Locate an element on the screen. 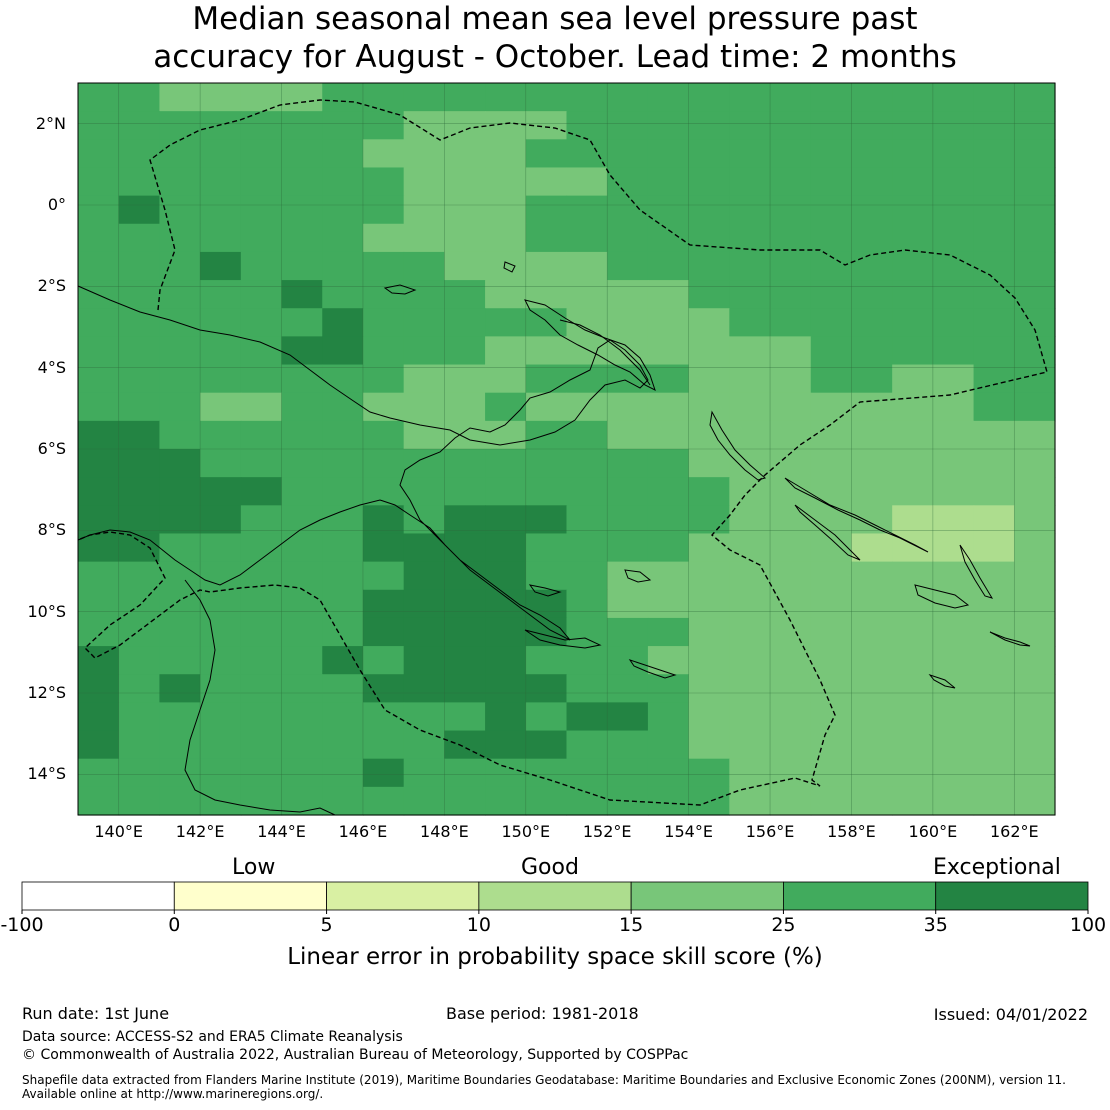 This screenshot has width=1110, height=1110. run-date: Run date: 1st June is located at coordinates (96, 1013).